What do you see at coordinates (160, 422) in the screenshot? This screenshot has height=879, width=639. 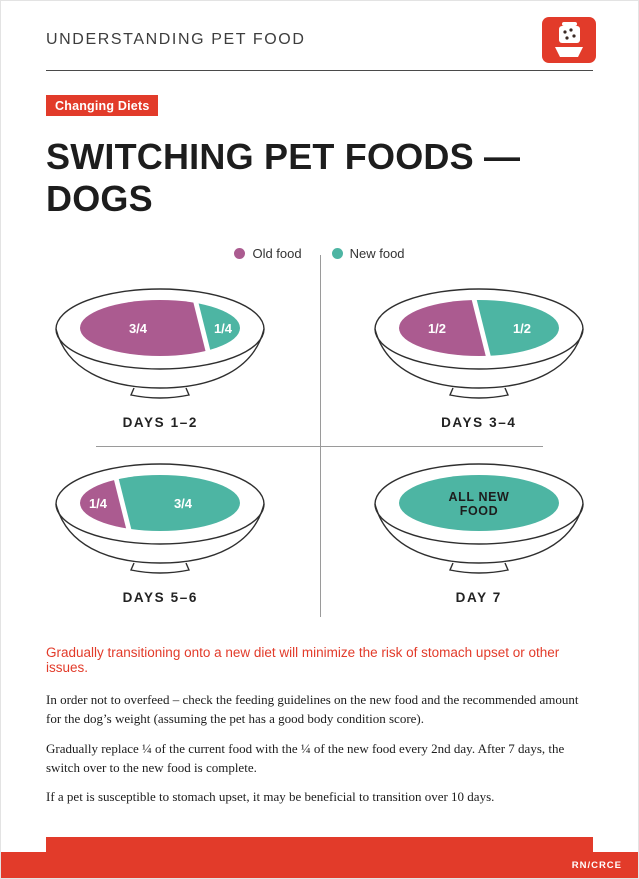 I see `bowl-label: DAYS 1–2` at bounding box center [160, 422].